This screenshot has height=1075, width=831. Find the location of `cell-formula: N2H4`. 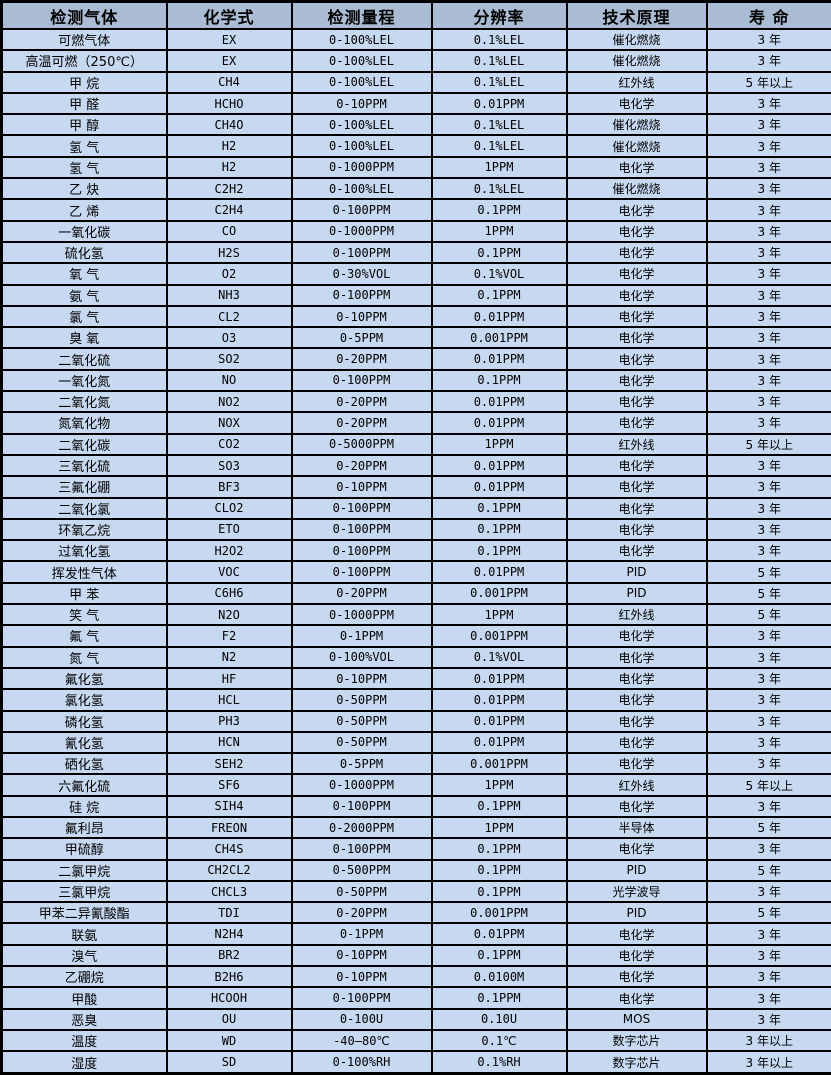

cell-formula: N2H4 is located at coordinates (229, 934).